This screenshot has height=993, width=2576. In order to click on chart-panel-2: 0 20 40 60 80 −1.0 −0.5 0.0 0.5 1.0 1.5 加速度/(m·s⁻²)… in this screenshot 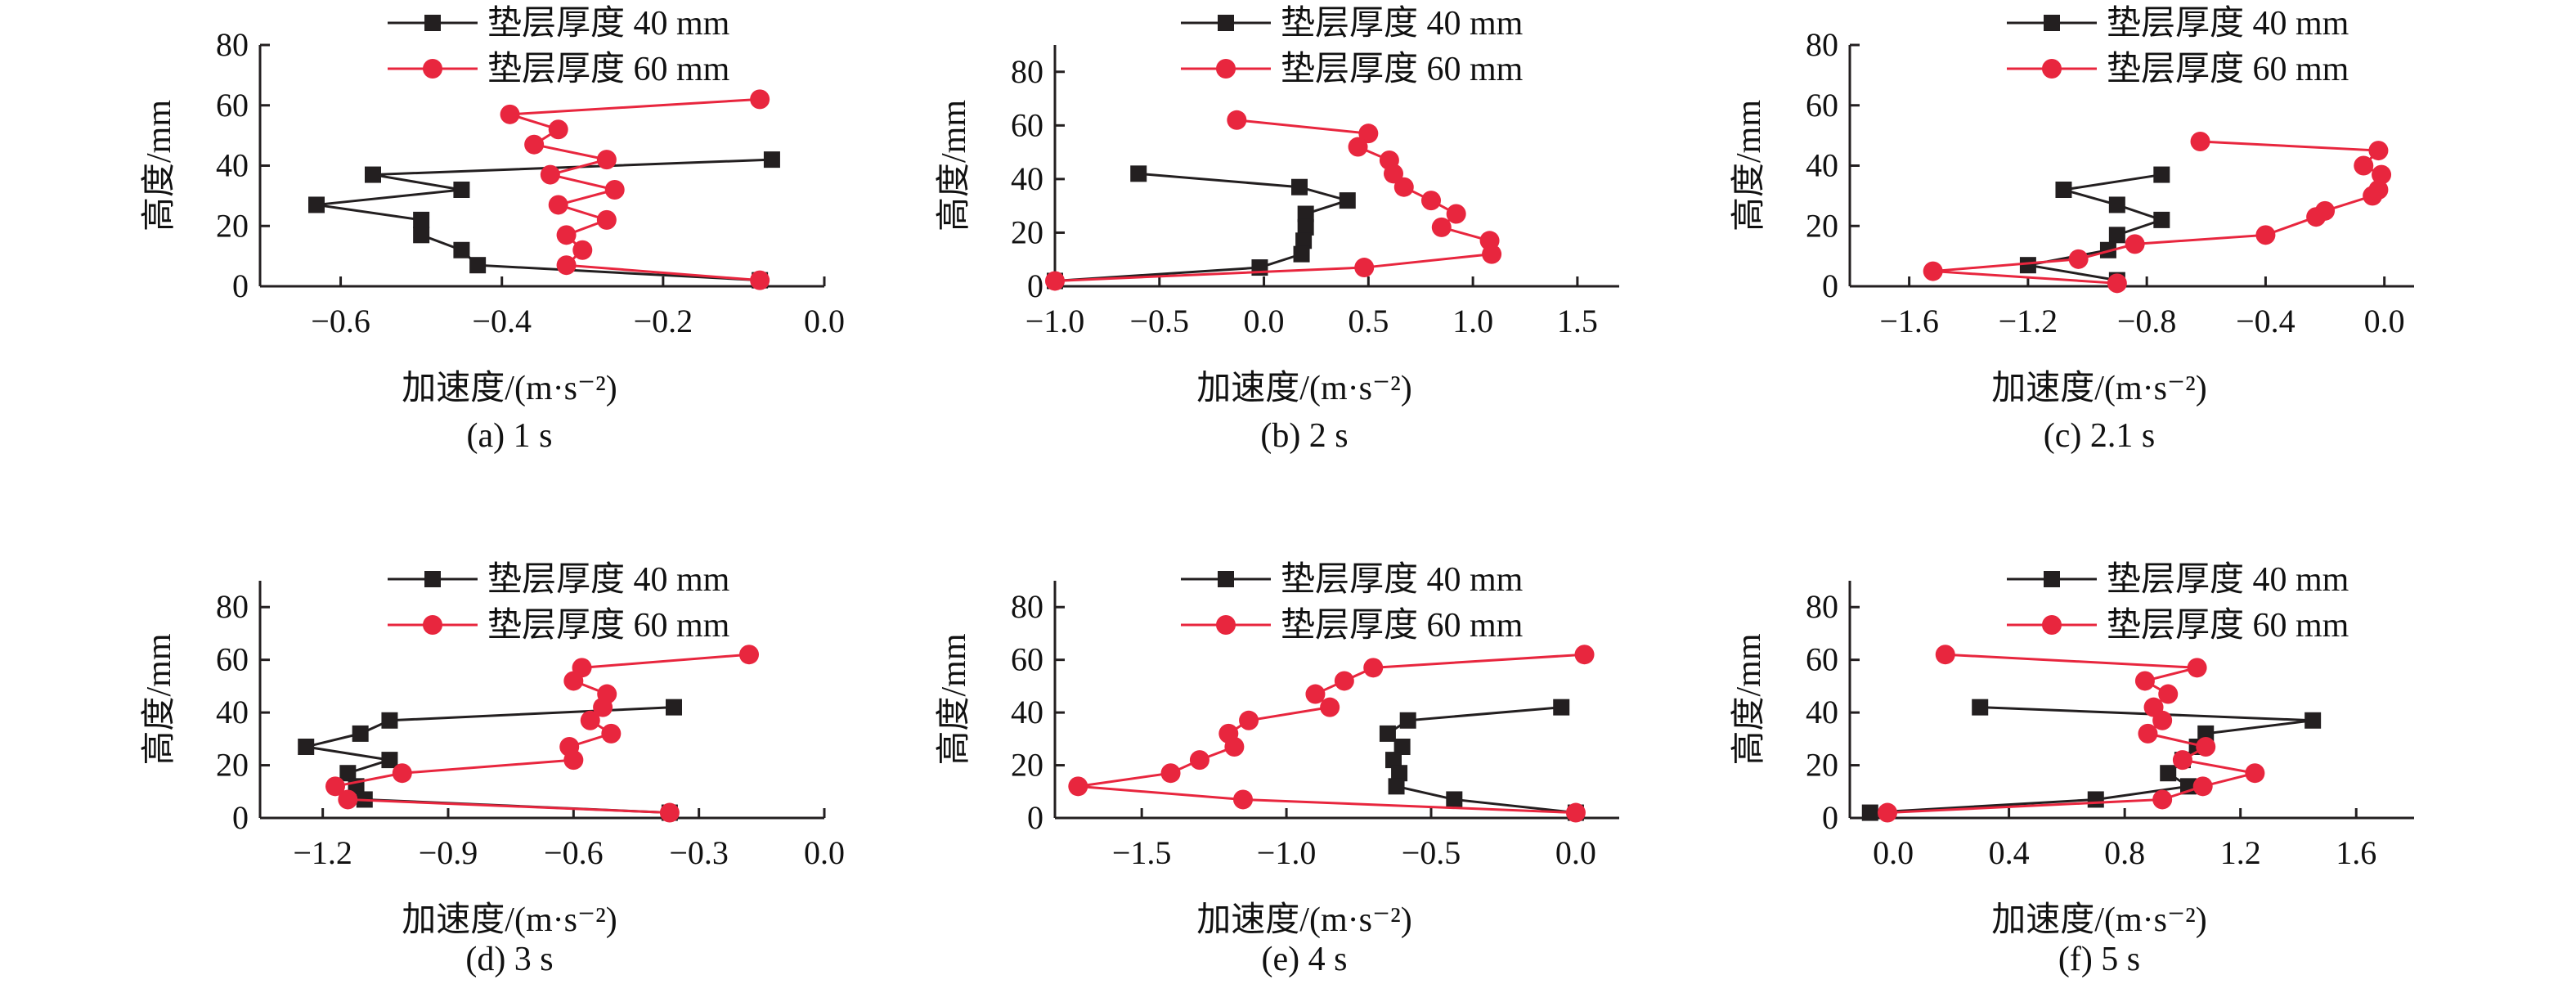, I will do `click(1277, 230)`.